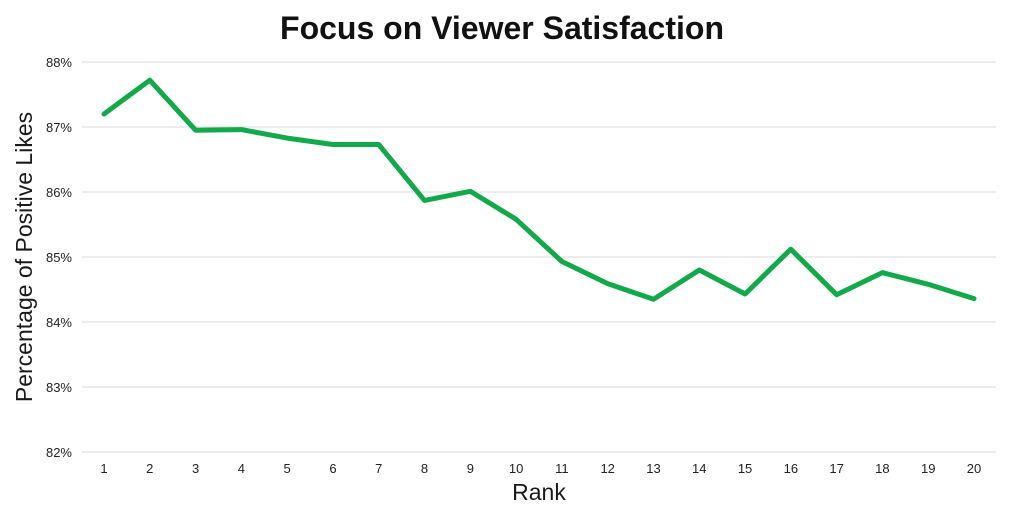  I want to click on x-tick-label: 15, so click(745, 468).